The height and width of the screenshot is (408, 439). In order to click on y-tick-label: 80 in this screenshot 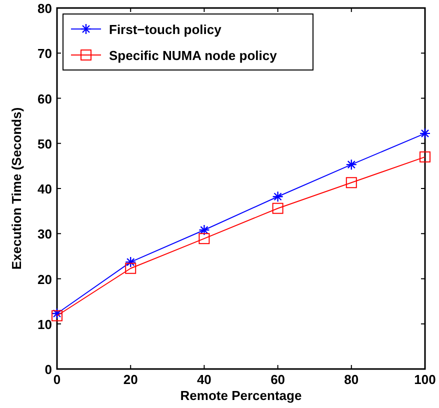, I will do `click(45, 8)`.